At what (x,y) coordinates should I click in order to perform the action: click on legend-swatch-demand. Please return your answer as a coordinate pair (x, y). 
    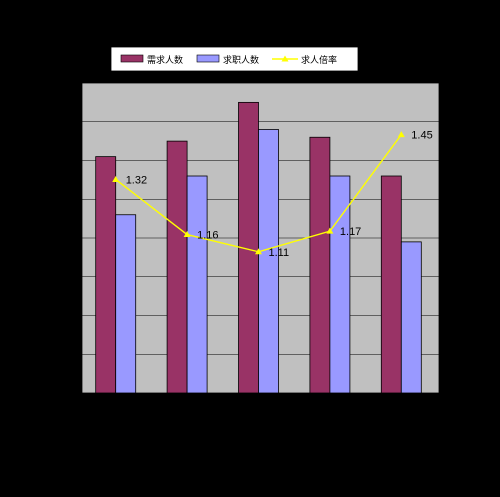
    Looking at the image, I should click on (132, 58).